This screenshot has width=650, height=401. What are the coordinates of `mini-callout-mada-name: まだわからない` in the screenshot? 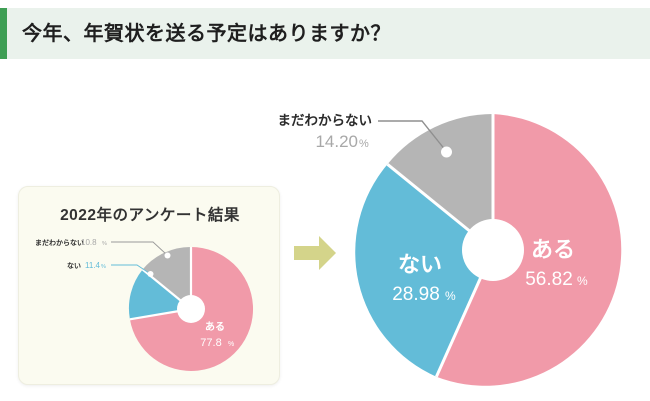 It's located at (59, 242).